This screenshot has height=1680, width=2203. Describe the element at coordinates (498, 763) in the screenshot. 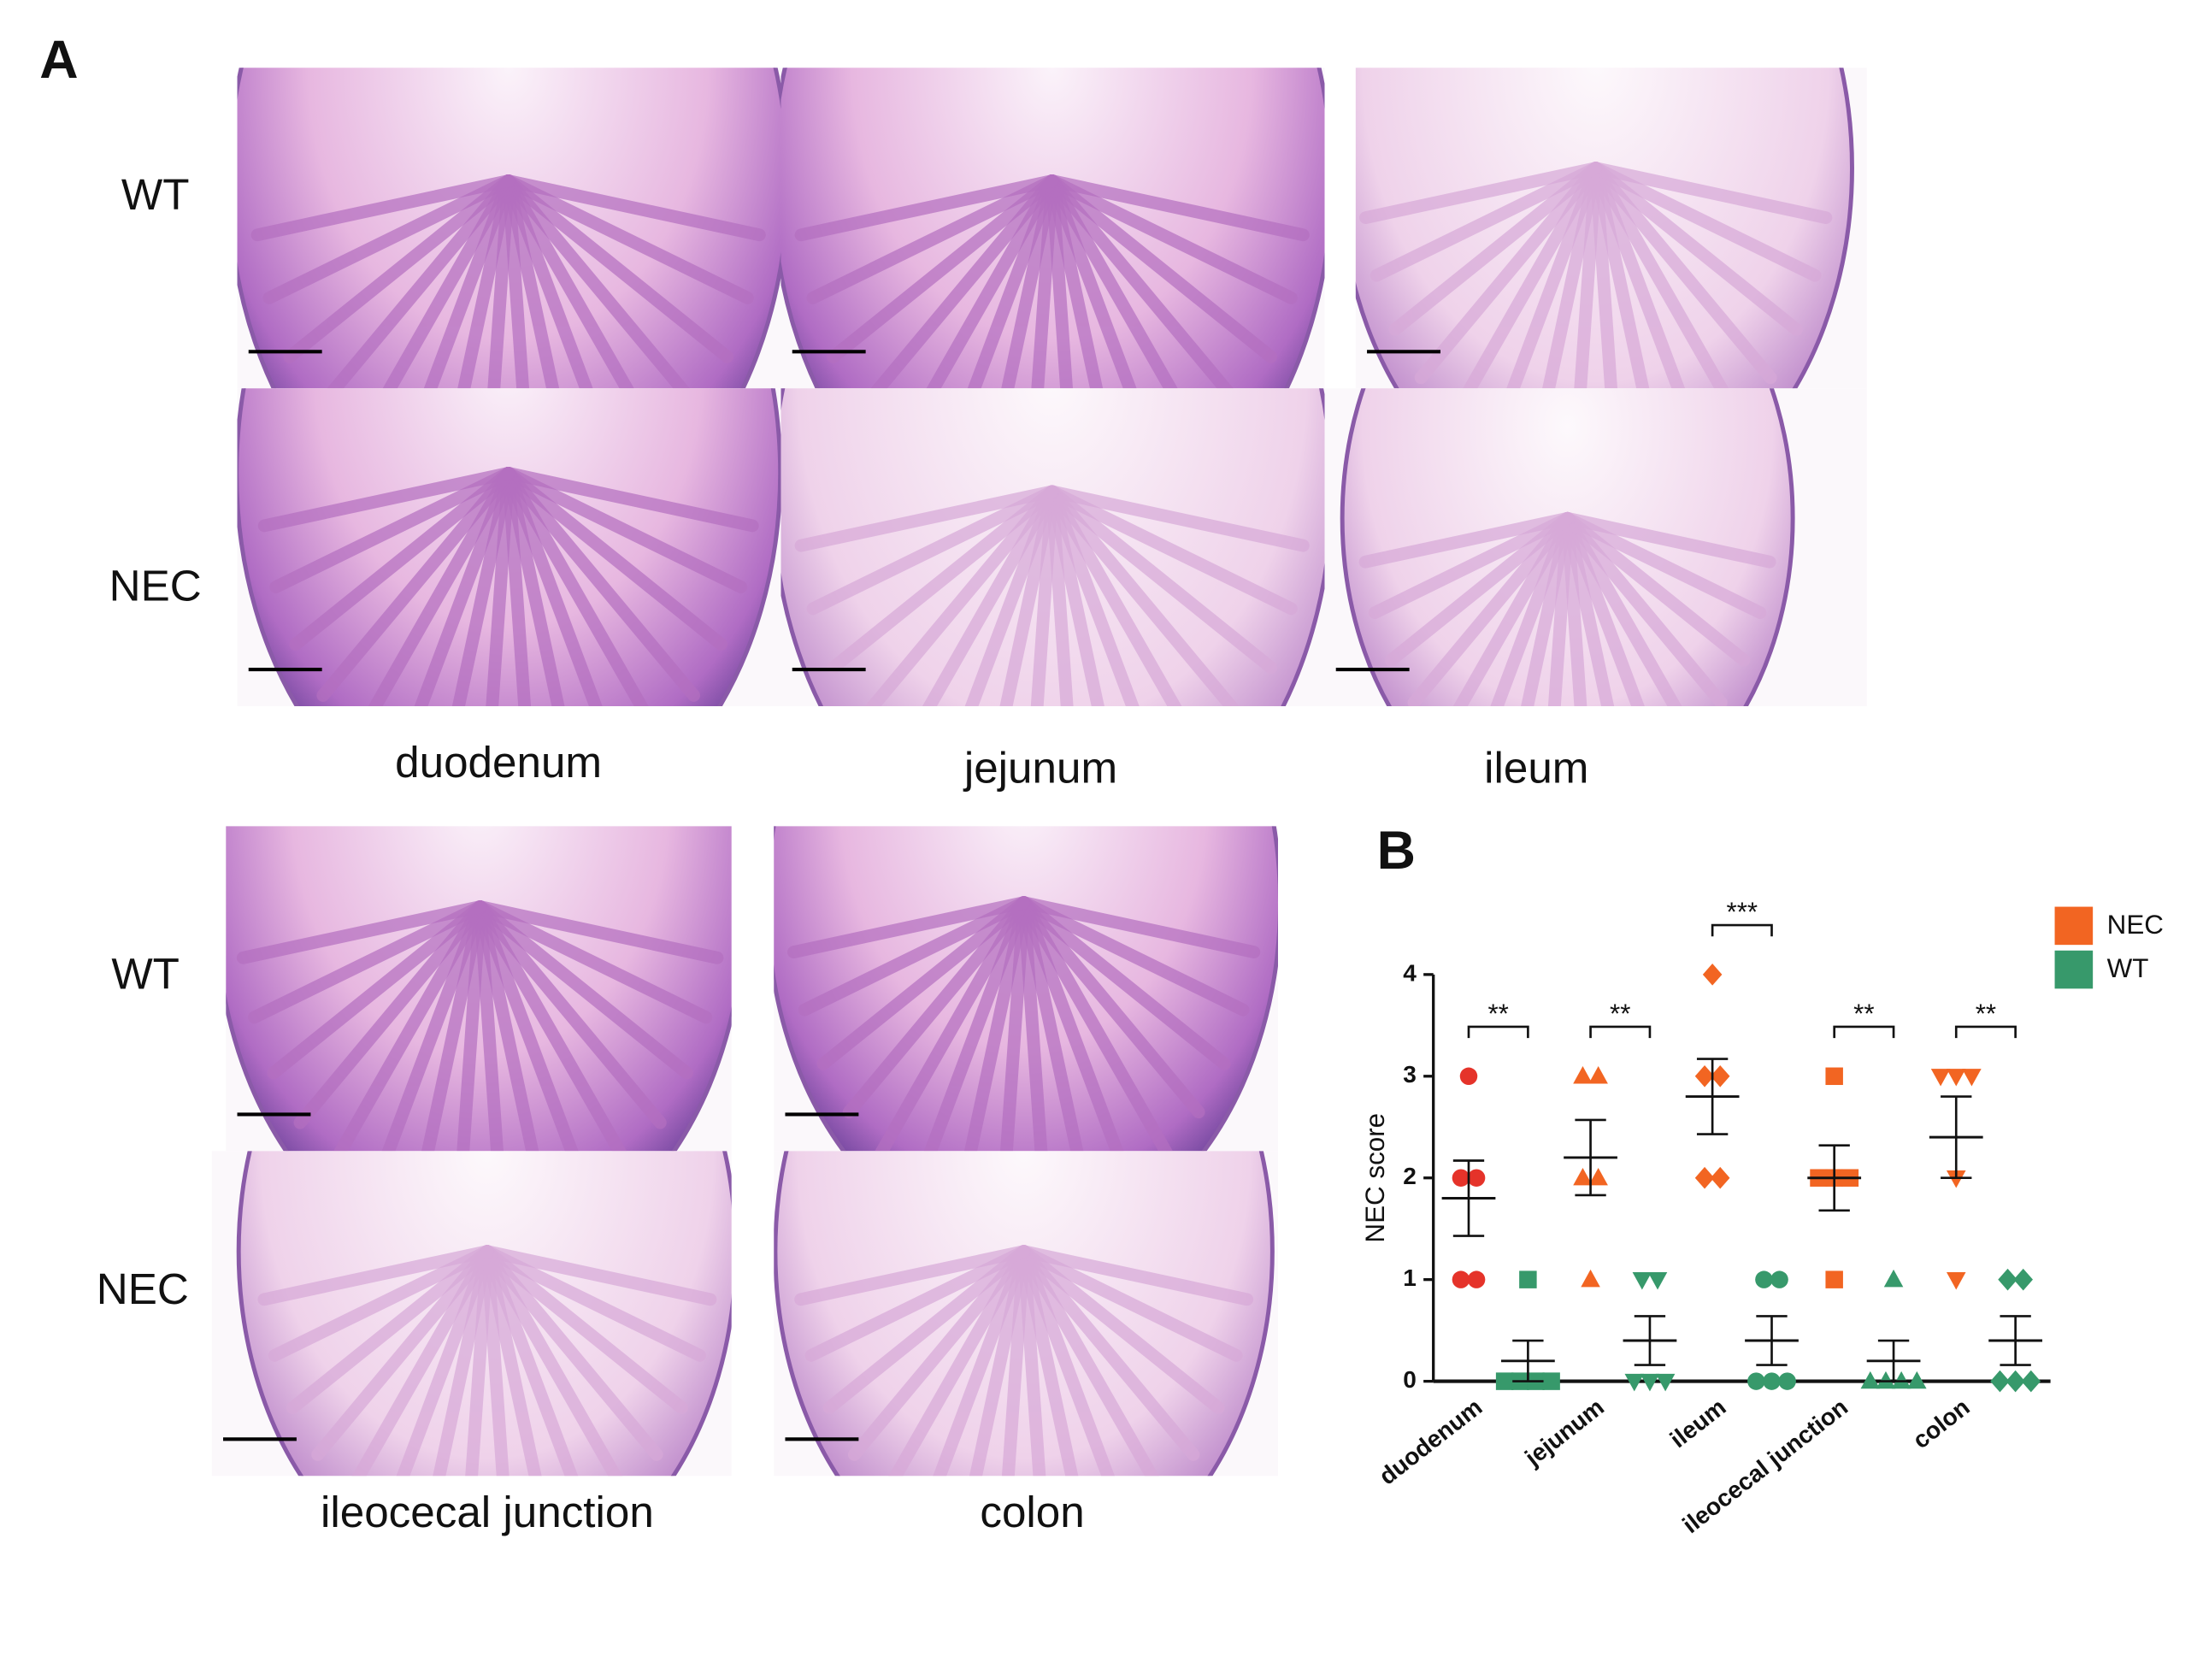

I see `segment-label: duodenum` at that location.